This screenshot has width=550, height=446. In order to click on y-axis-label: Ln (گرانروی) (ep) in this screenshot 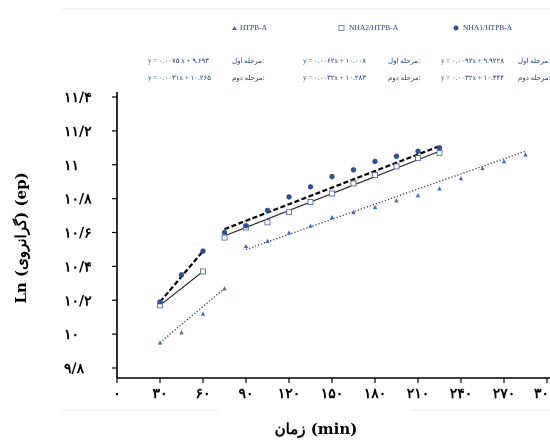, I will do `click(21, 237)`.